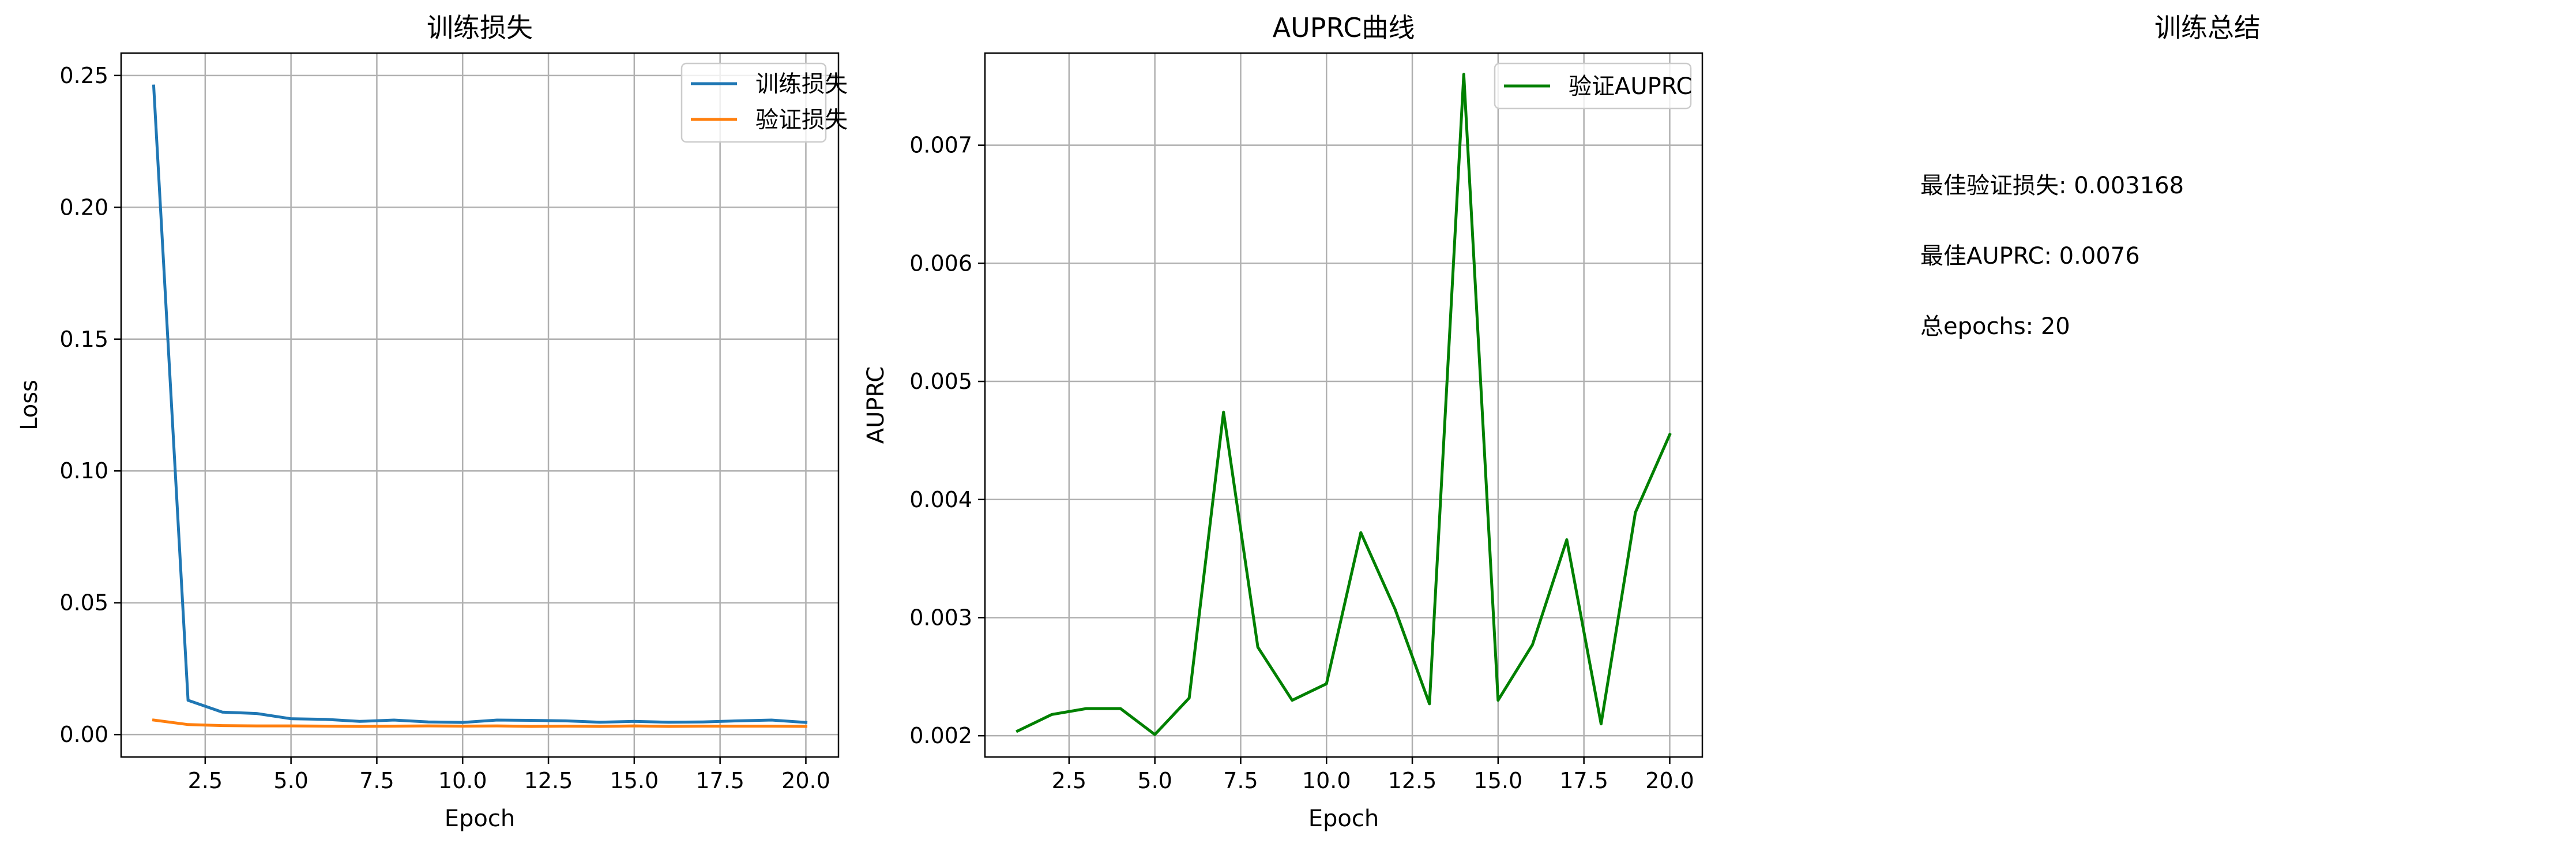 This screenshot has width=2576, height=847. Describe the element at coordinates (940, 735) in the screenshot. I see `auprc-chart-y-tick-label: 0.002` at that location.